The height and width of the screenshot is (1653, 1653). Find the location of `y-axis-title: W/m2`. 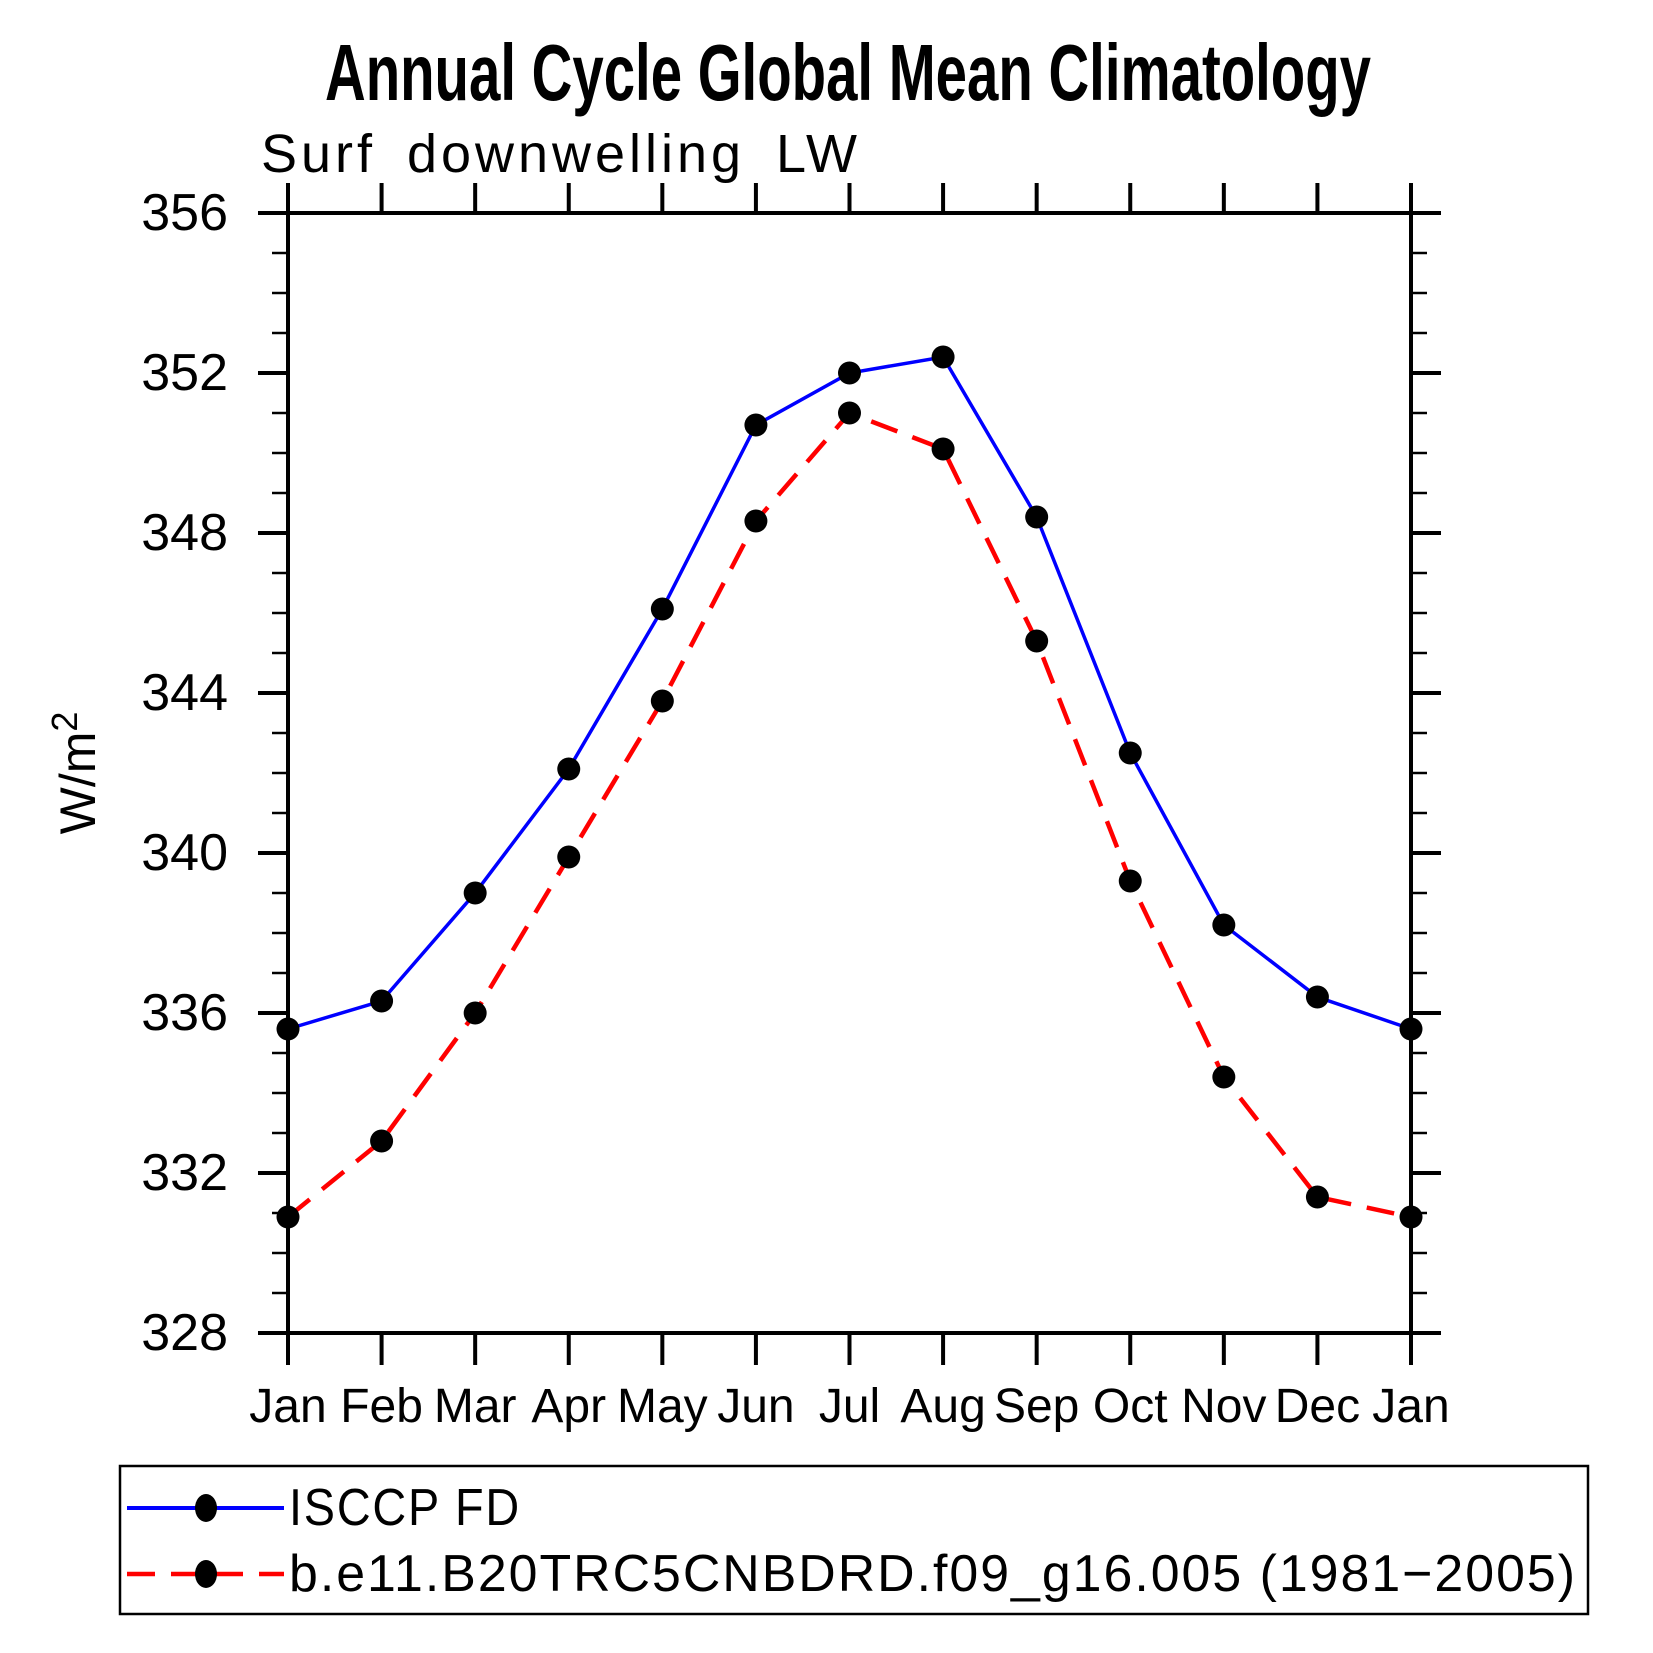

y-axis-title: W/m2 is located at coordinates (75, 773).